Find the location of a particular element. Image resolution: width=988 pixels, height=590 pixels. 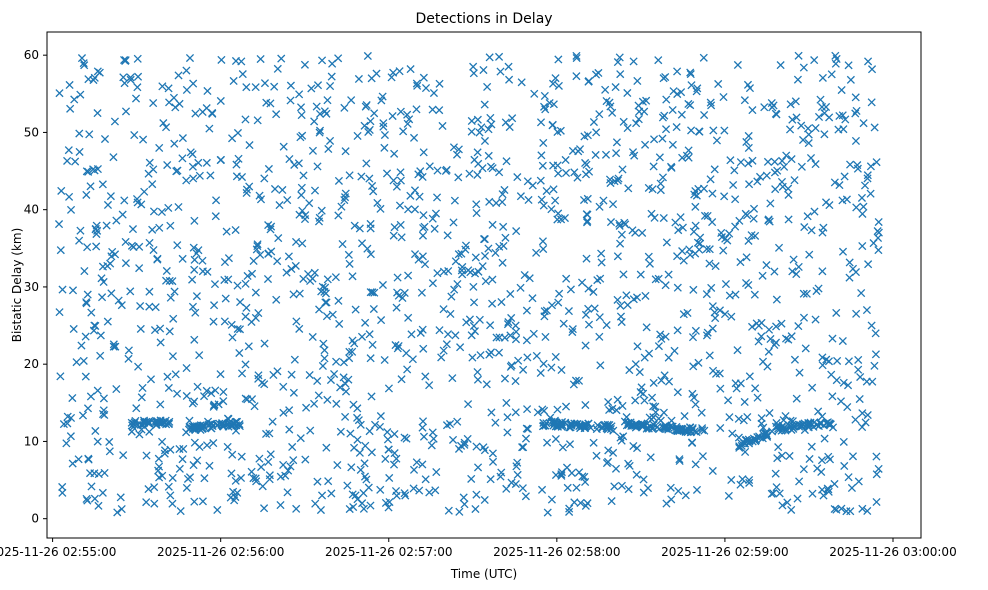

x-tick-label: 2025-11-26 02:55:00 is located at coordinates (58, 552).